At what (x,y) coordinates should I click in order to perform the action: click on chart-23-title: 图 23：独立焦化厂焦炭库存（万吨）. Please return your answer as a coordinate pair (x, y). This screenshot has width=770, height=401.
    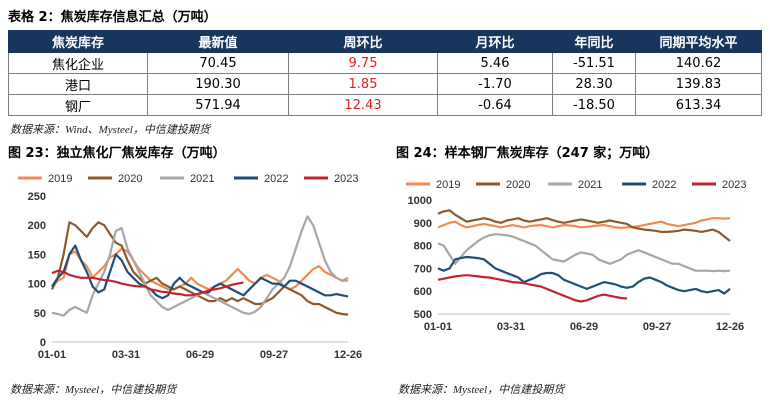
    Looking at the image, I should click on (117, 153).